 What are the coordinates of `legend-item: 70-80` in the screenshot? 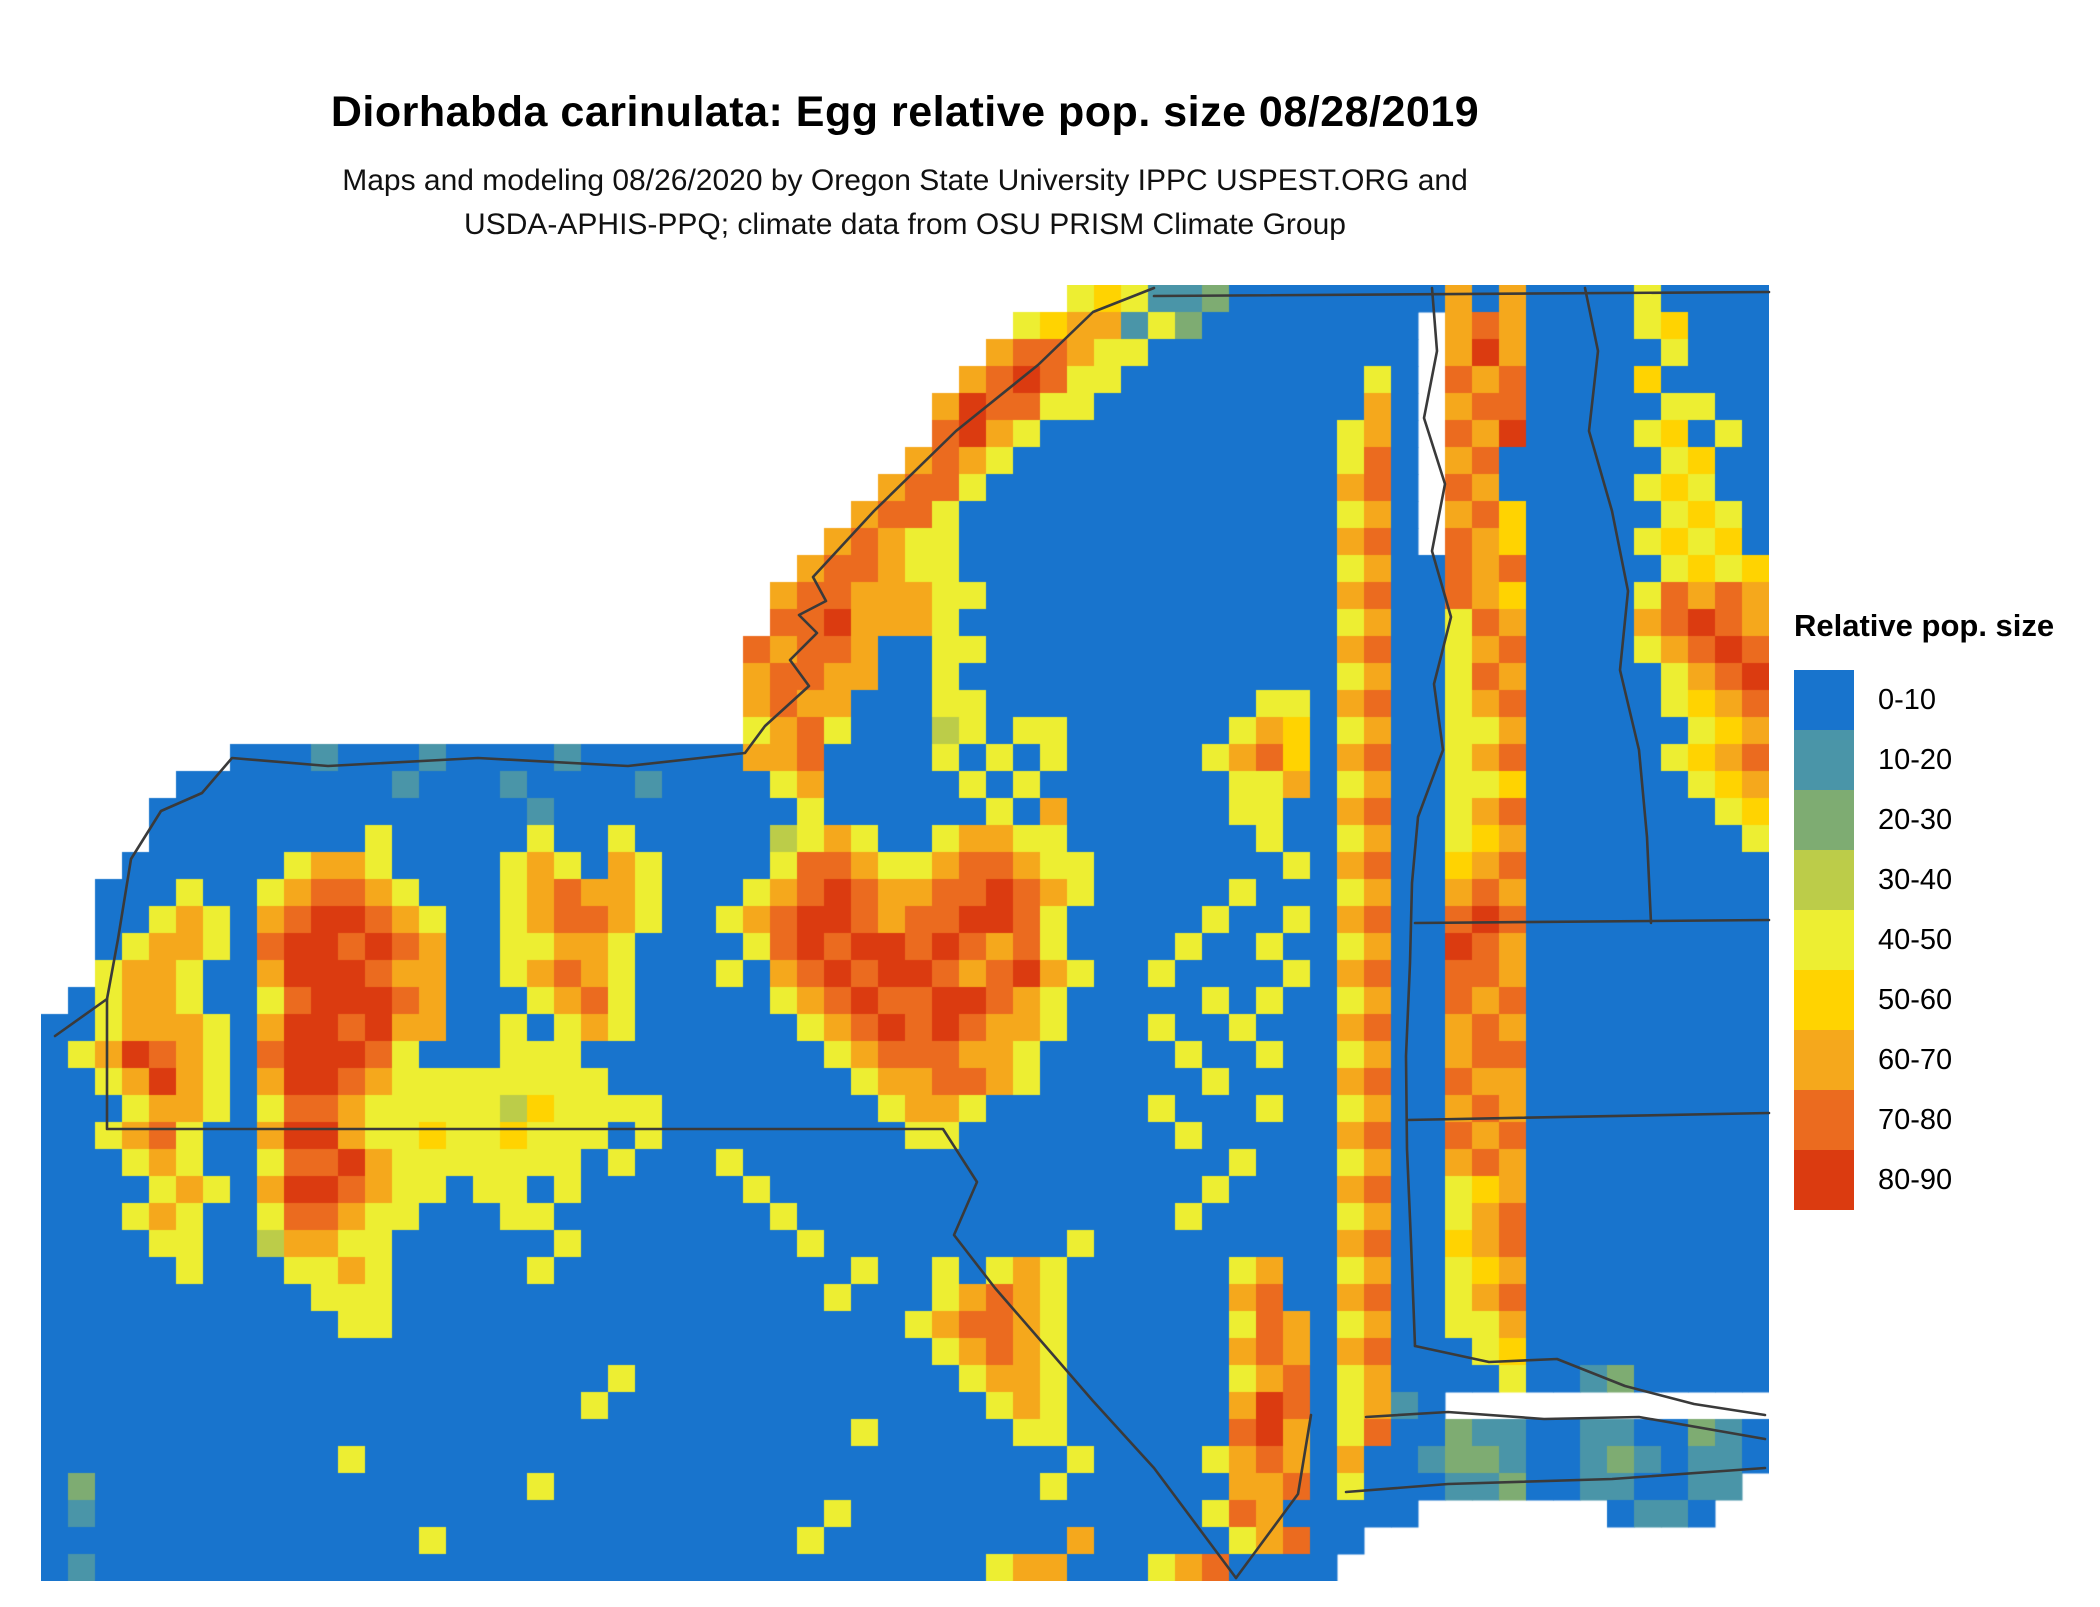 It's located at (1924, 1120).